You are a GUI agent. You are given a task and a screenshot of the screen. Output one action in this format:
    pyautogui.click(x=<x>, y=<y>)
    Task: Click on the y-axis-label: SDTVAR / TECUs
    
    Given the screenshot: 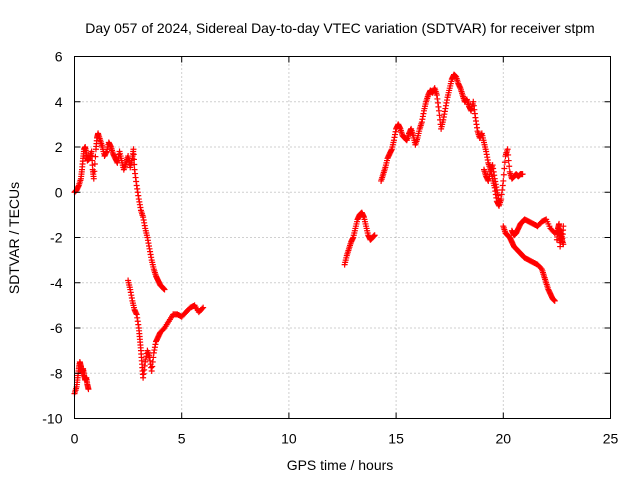 What is the action you would take?
    pyautogui.click(x=14, y=238)
    